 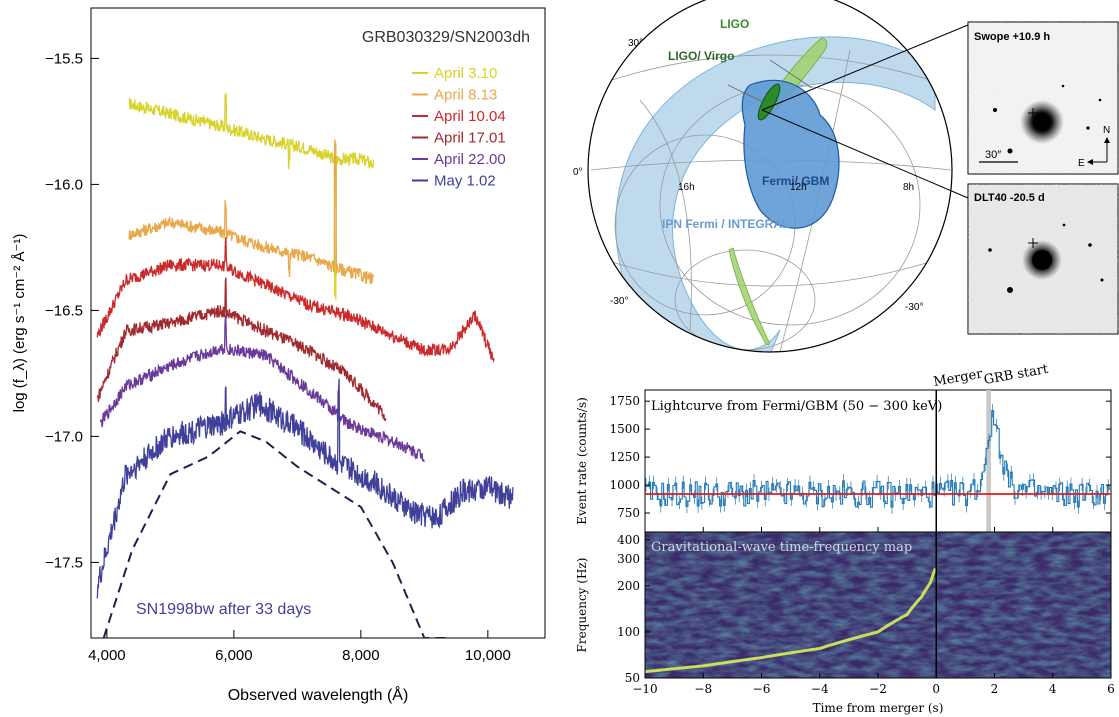 What do you see at coordinates (64, 58) in the screenshot?
I see `spectra-y-tick-label: −15.5` at bounding box center [64, 58].